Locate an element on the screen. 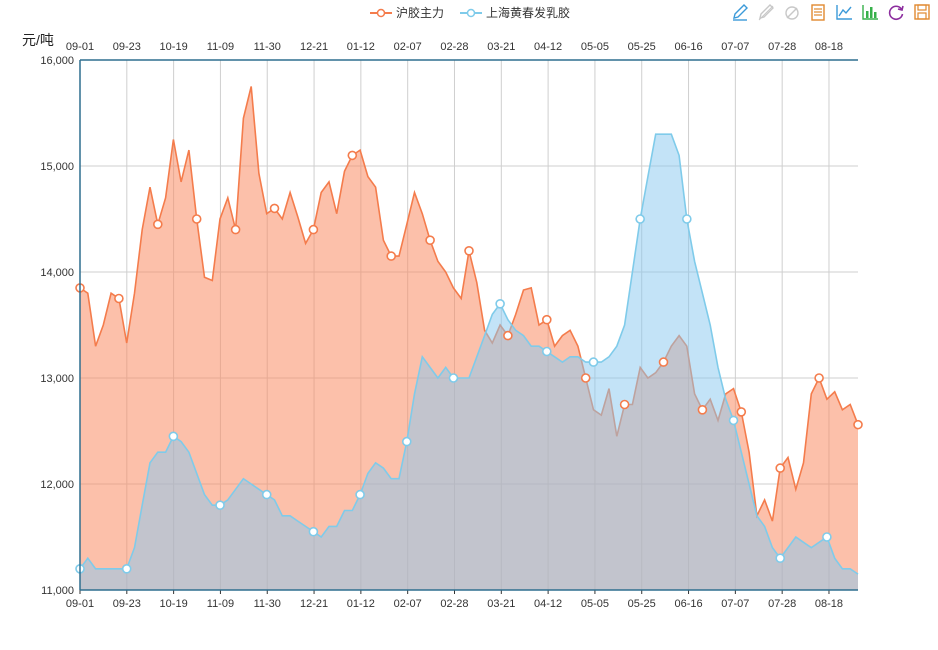 The width and height of the screenshot is (938, 650). legend-series-2-swatch-icon is located at coordinates (471, 12).